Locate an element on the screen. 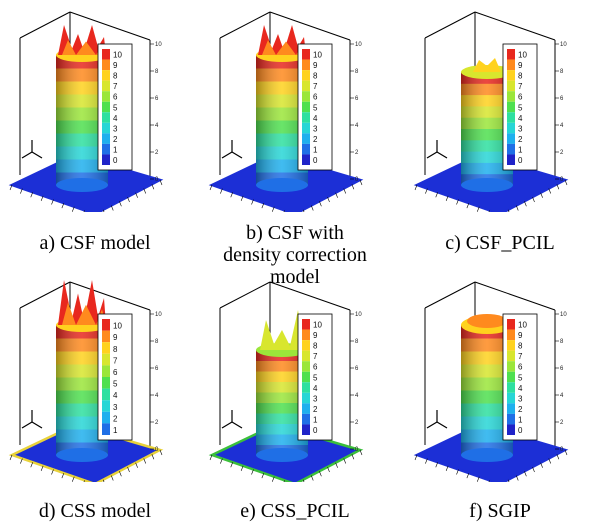 Image resolution: width=595 pixels, height=529 pixels. z-tick-label: 4 is located at coordinates (357, 396).